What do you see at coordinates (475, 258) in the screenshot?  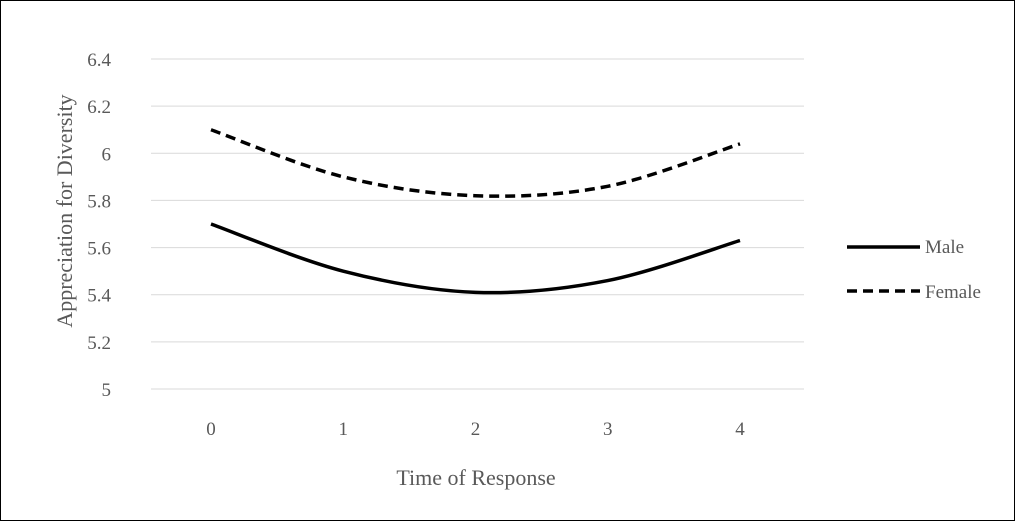 I see `series-line-male` at bounding box center [475, 258].